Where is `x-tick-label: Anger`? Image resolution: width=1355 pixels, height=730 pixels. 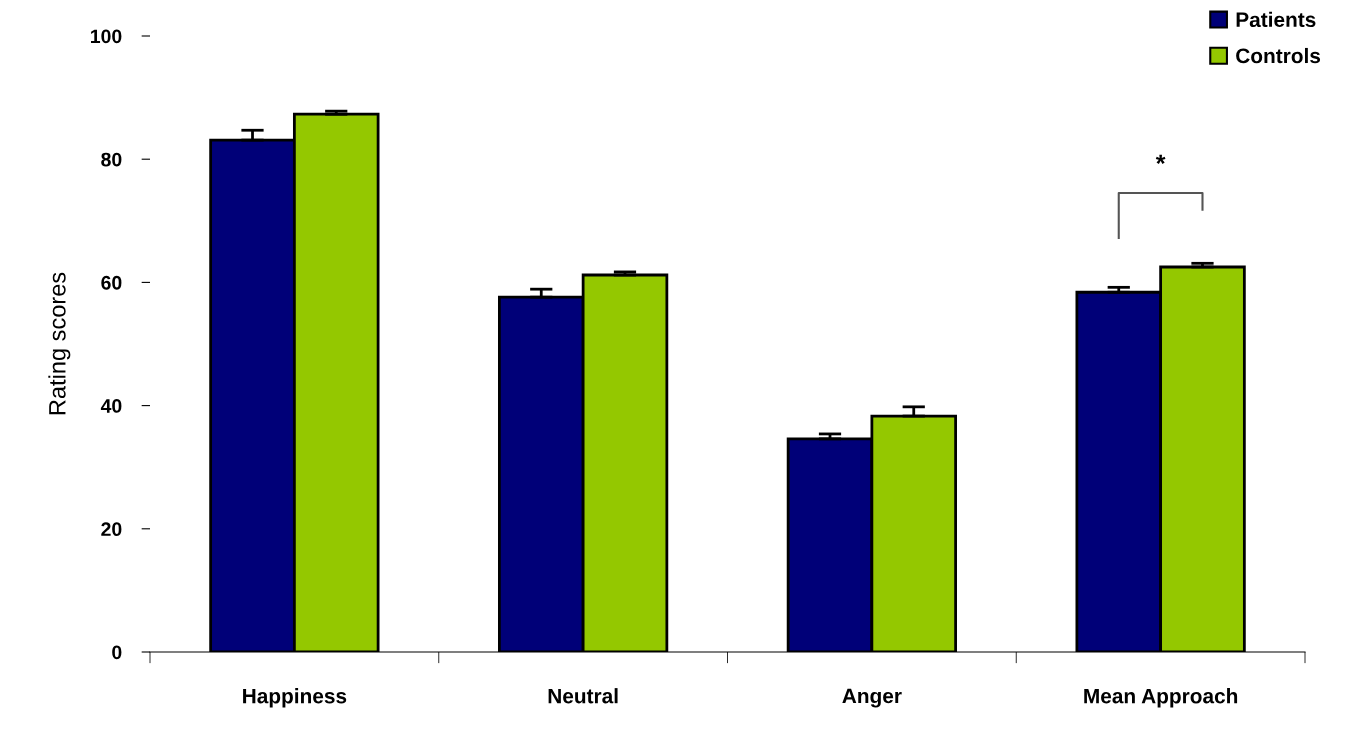
x-tick-label: Anger is located at coordinates (872, 698).